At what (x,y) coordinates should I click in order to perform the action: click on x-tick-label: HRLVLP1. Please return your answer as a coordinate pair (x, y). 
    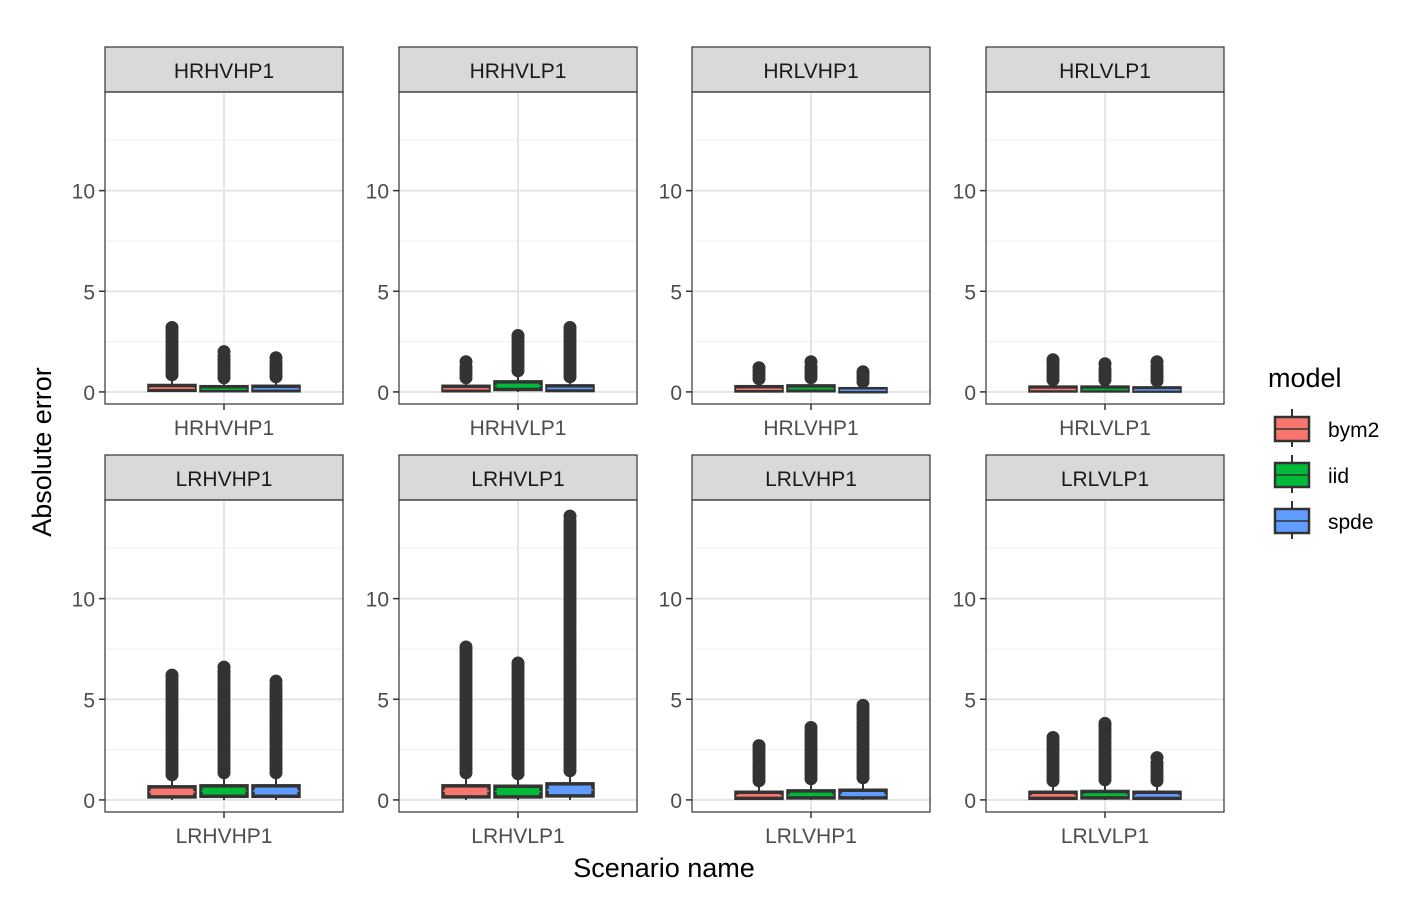
    Looking at the image, I should click on (1105, 428).